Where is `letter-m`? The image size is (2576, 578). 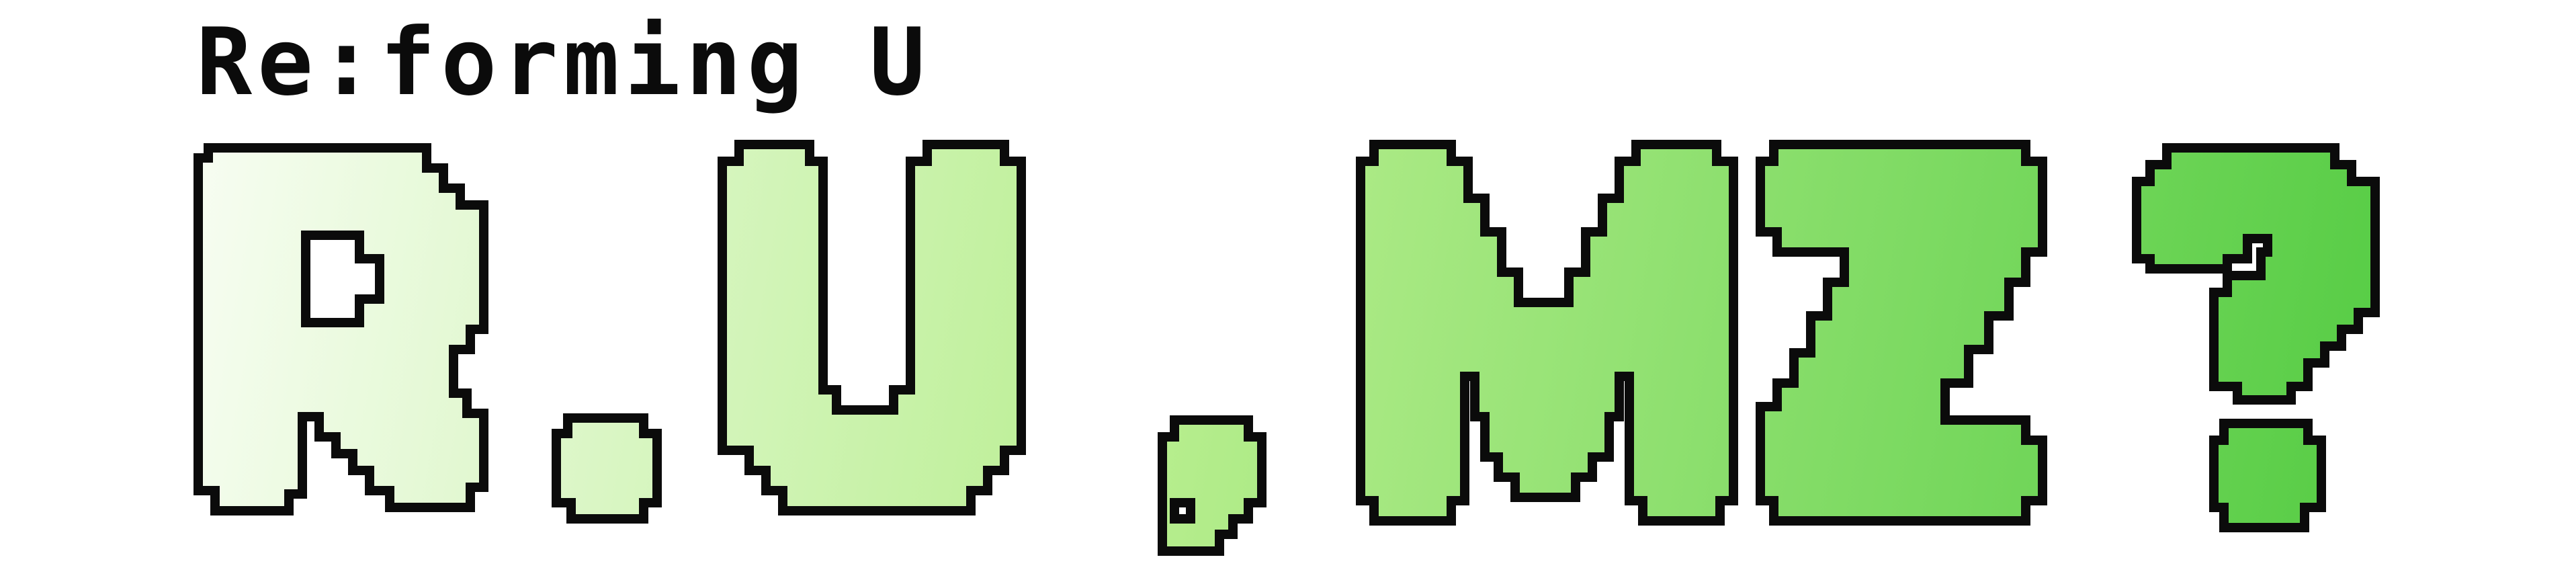 letter-m is located at coordinates (1547, 333).